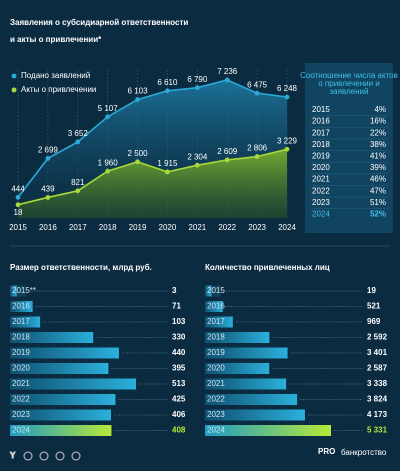 This screenshot has height=471, width=400. Describe the element at coordinates (174, 290) in the screenshot. I see `value-label: 3` at that location.